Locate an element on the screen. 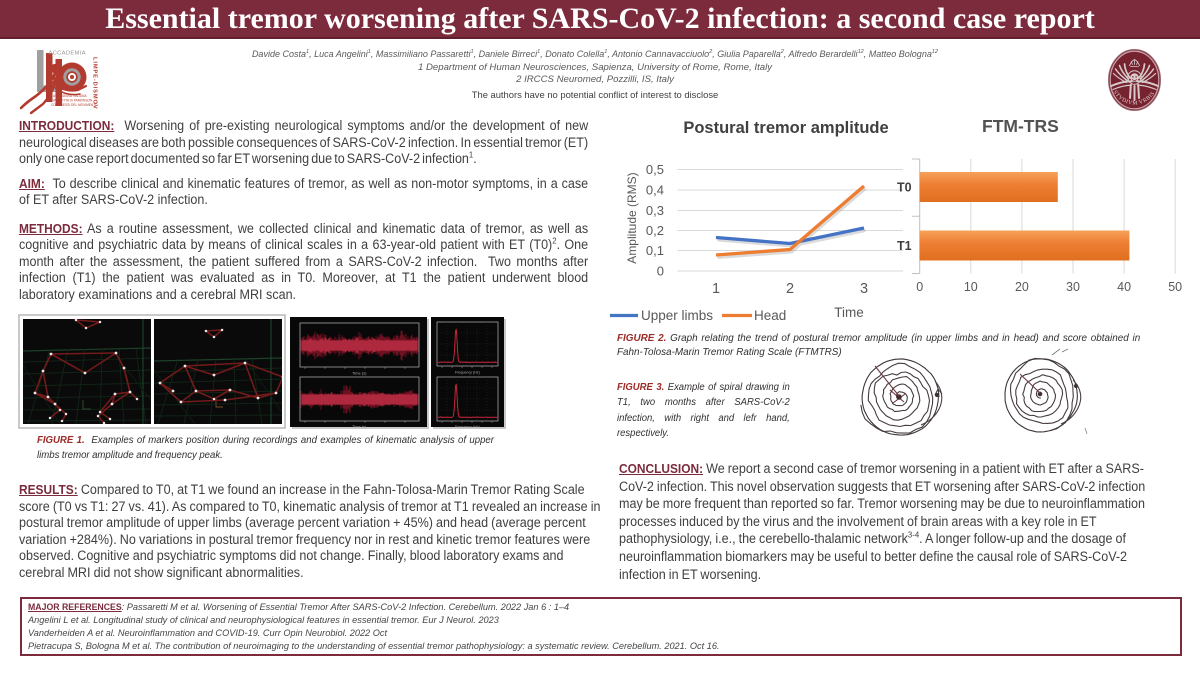 This screenshot has width=1200, height=675. svg-text: 0,3 is located at coordinates (655, 210).